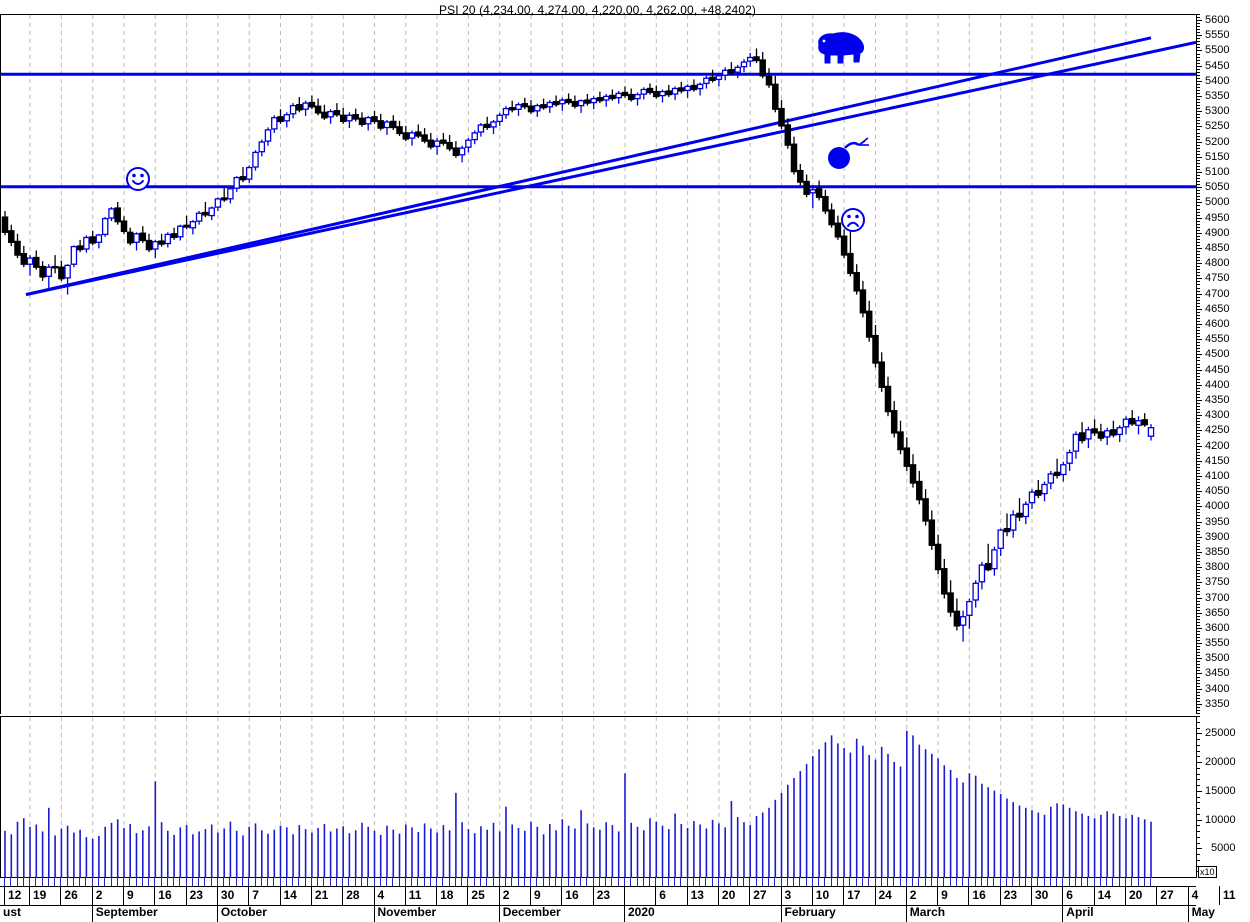 Image resolution: width=1250 pixels, height=922 pixels. What do you see at coordinates (263, 895) in the screenshot?
I see `date-week-cell: 7` at bounding box center [263, 895].